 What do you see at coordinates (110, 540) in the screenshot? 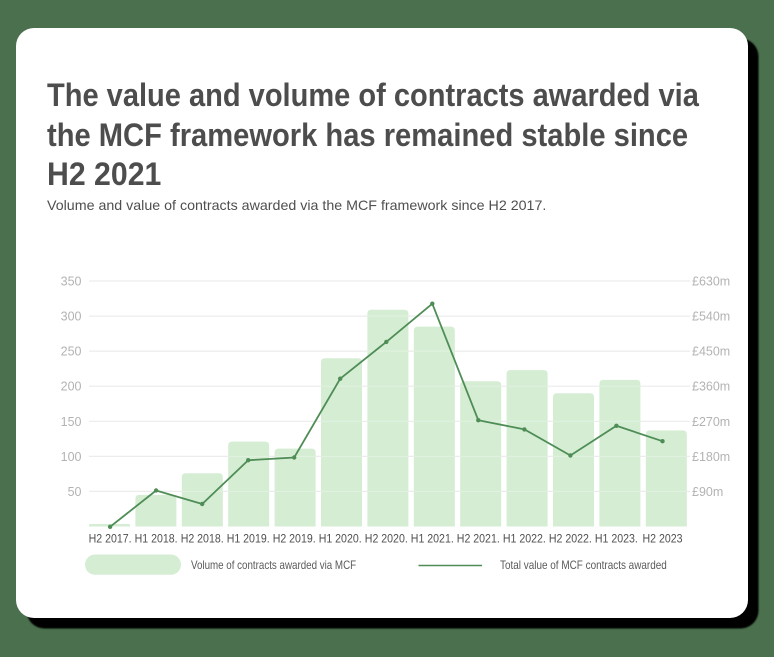
I see `svg-text: H2 2017.` at bounding box center [110, 540].